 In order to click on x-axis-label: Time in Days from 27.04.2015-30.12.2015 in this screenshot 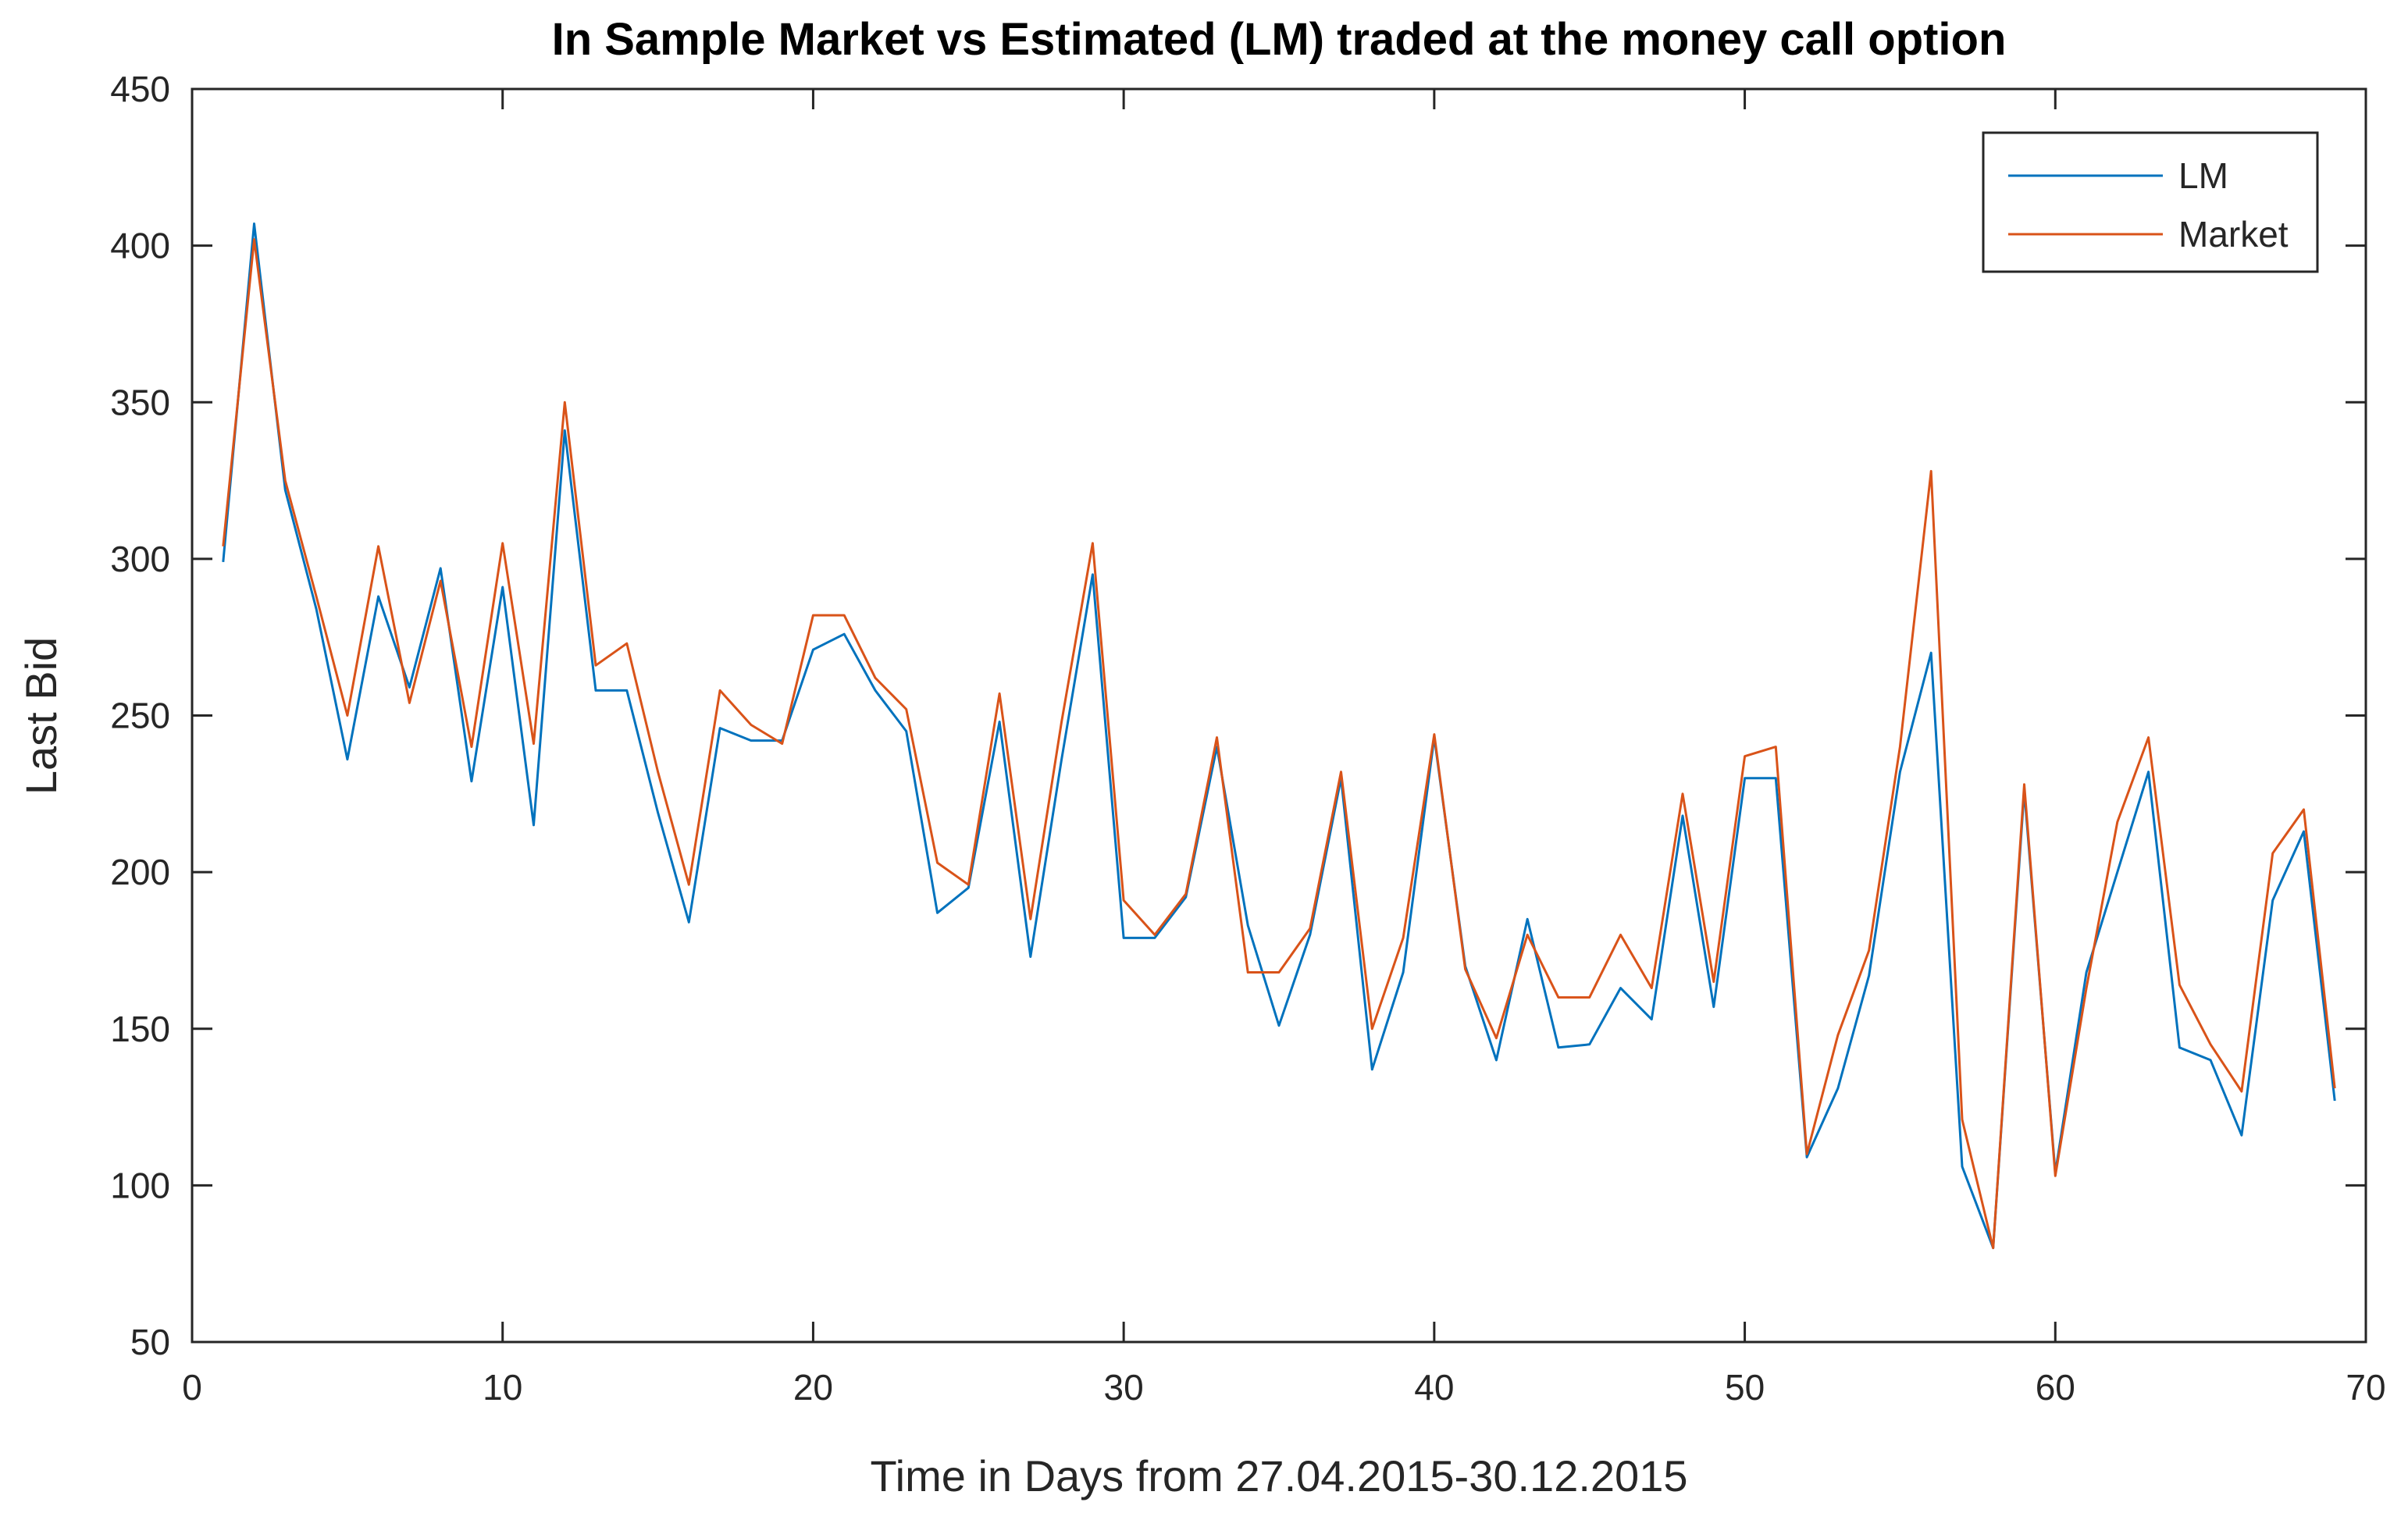, I will do `click(1279, 1475)`.